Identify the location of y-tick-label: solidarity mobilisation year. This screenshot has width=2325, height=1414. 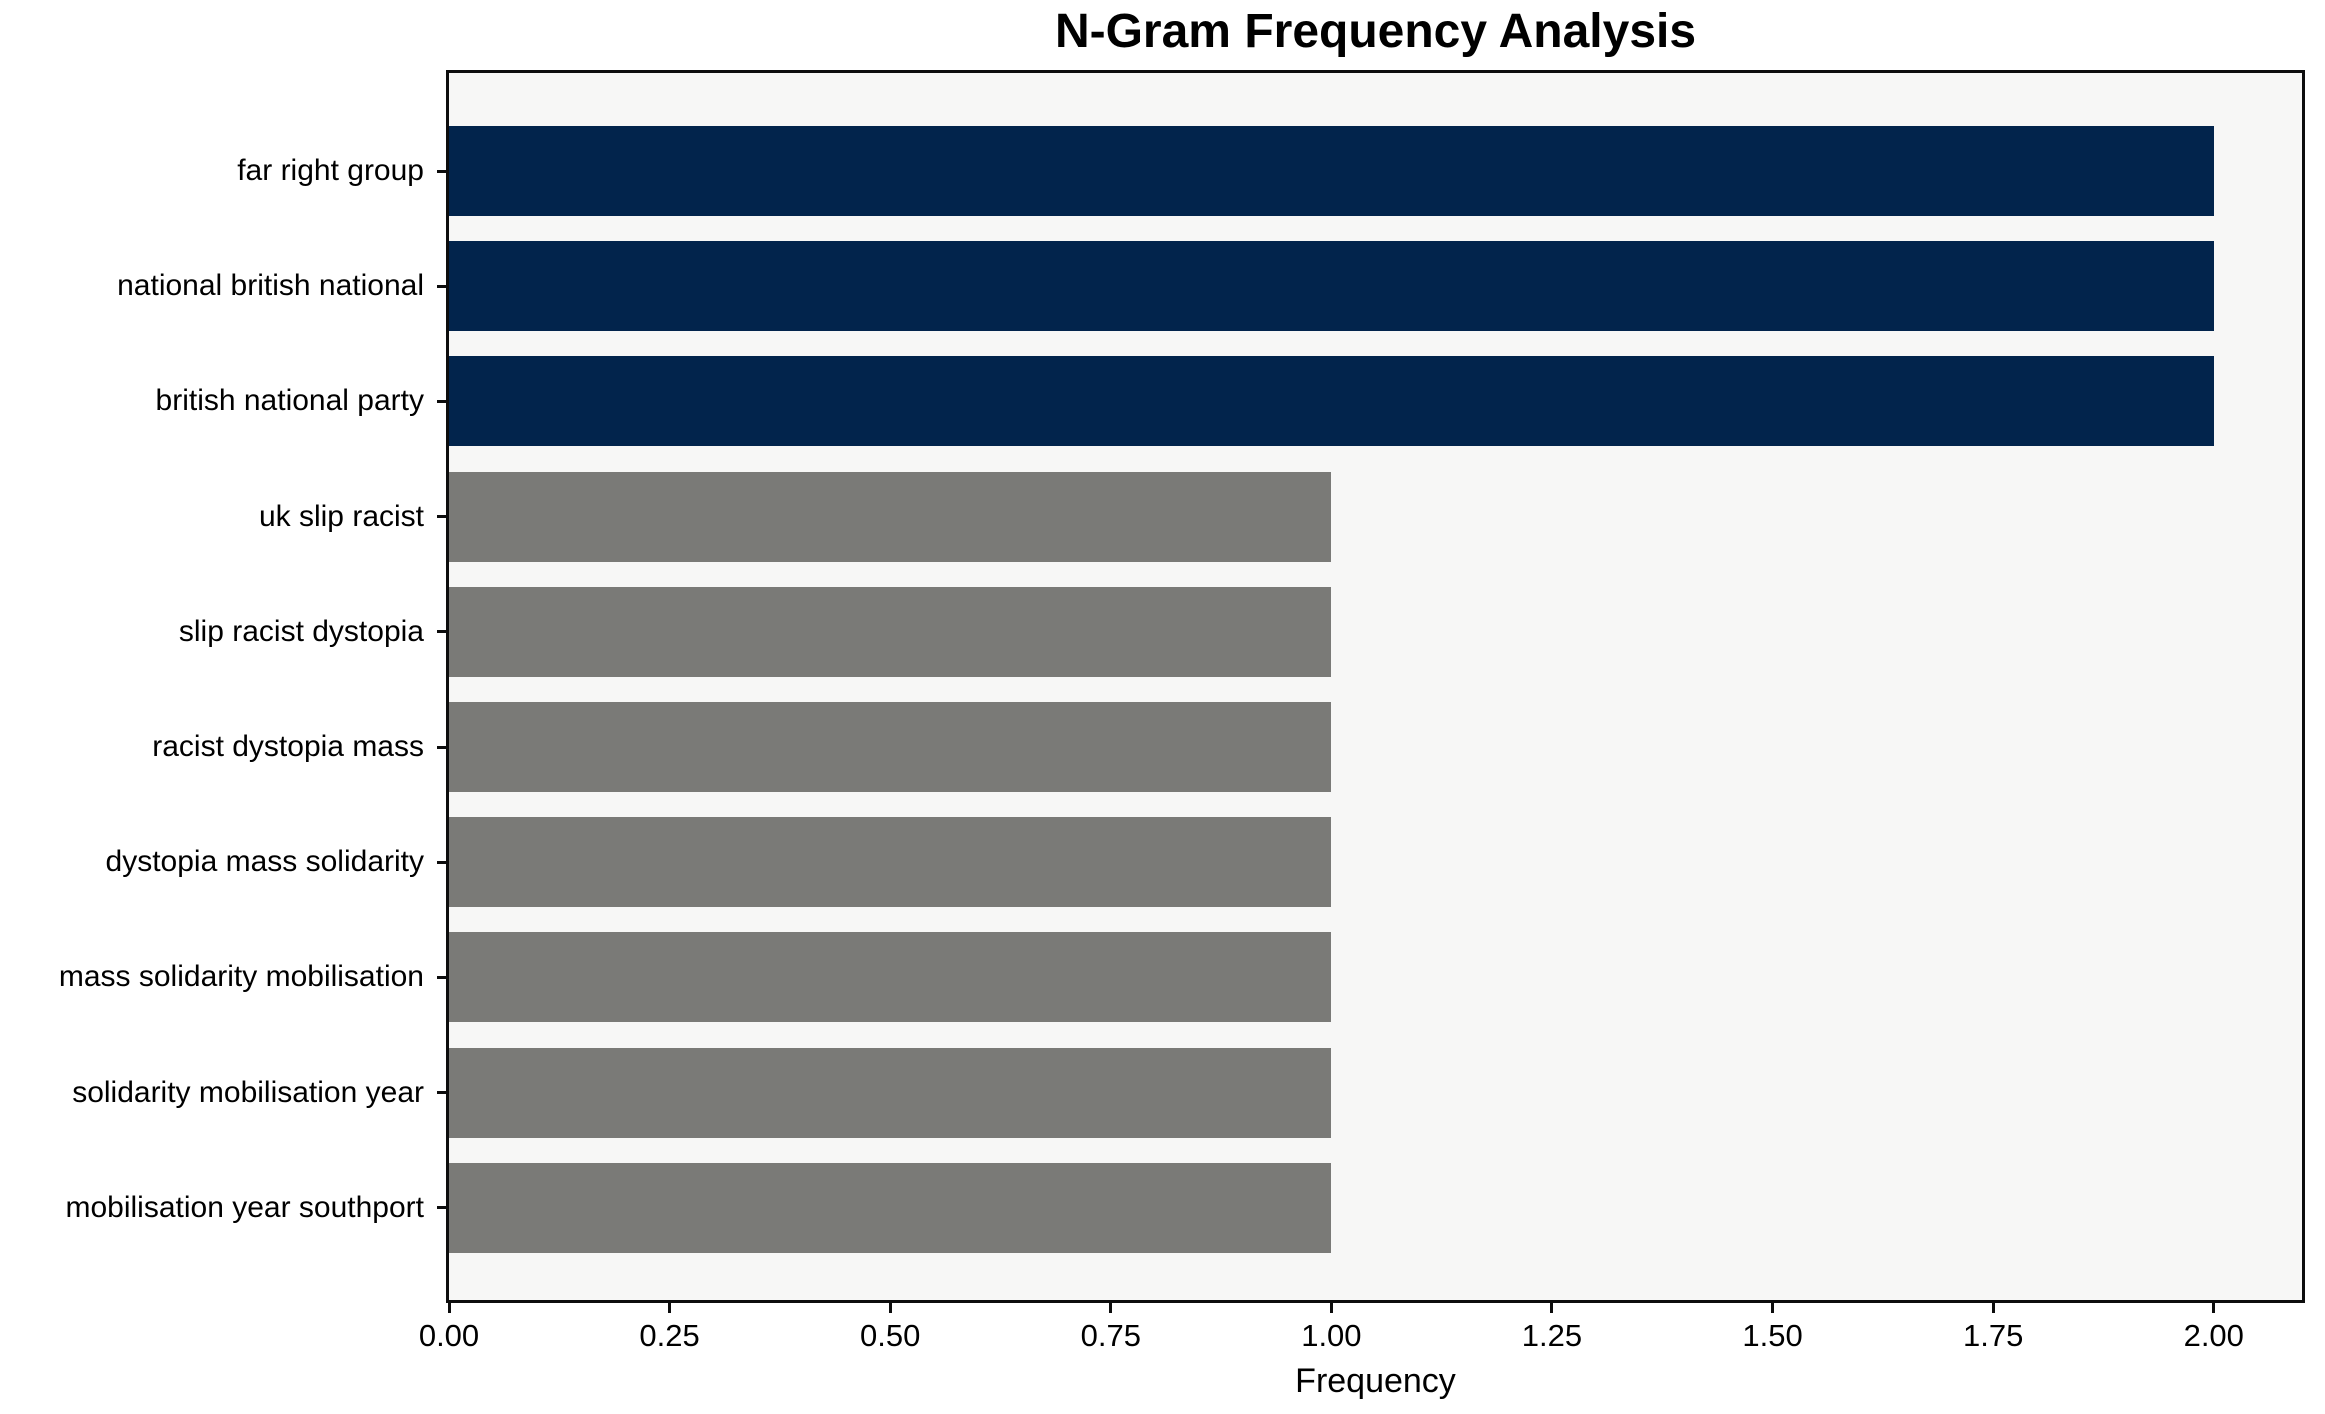
(248, 1092).